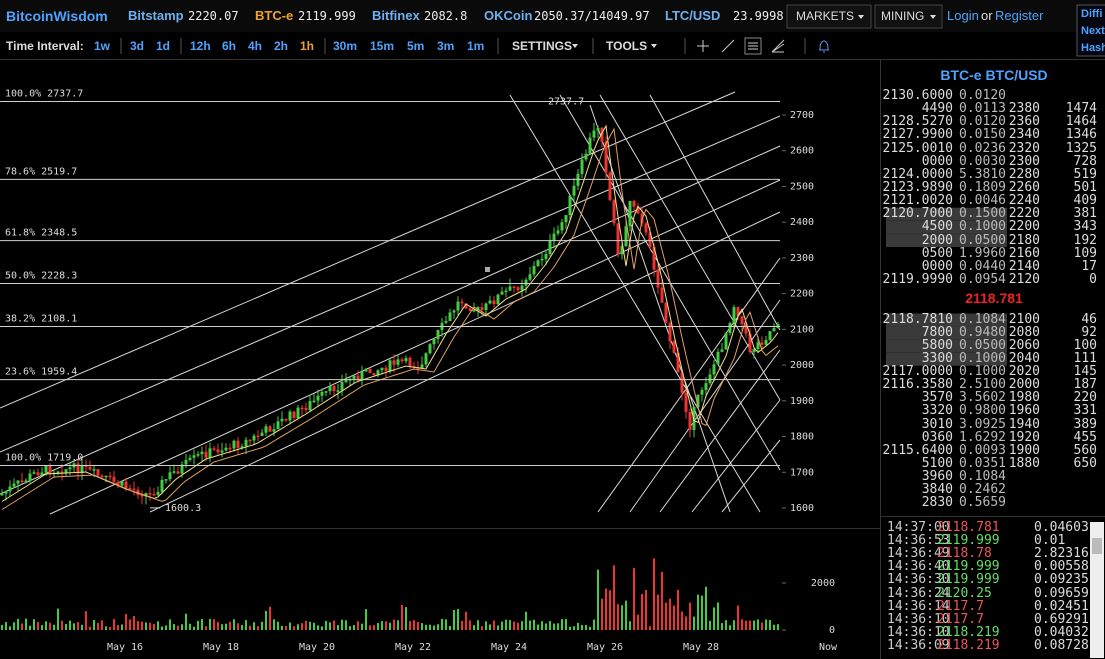 The width and height of the screenshot is (1105, 659). Describe the element at coordinates (382, 46) in the screenshot. I see `interval-button: 15m` at that location.